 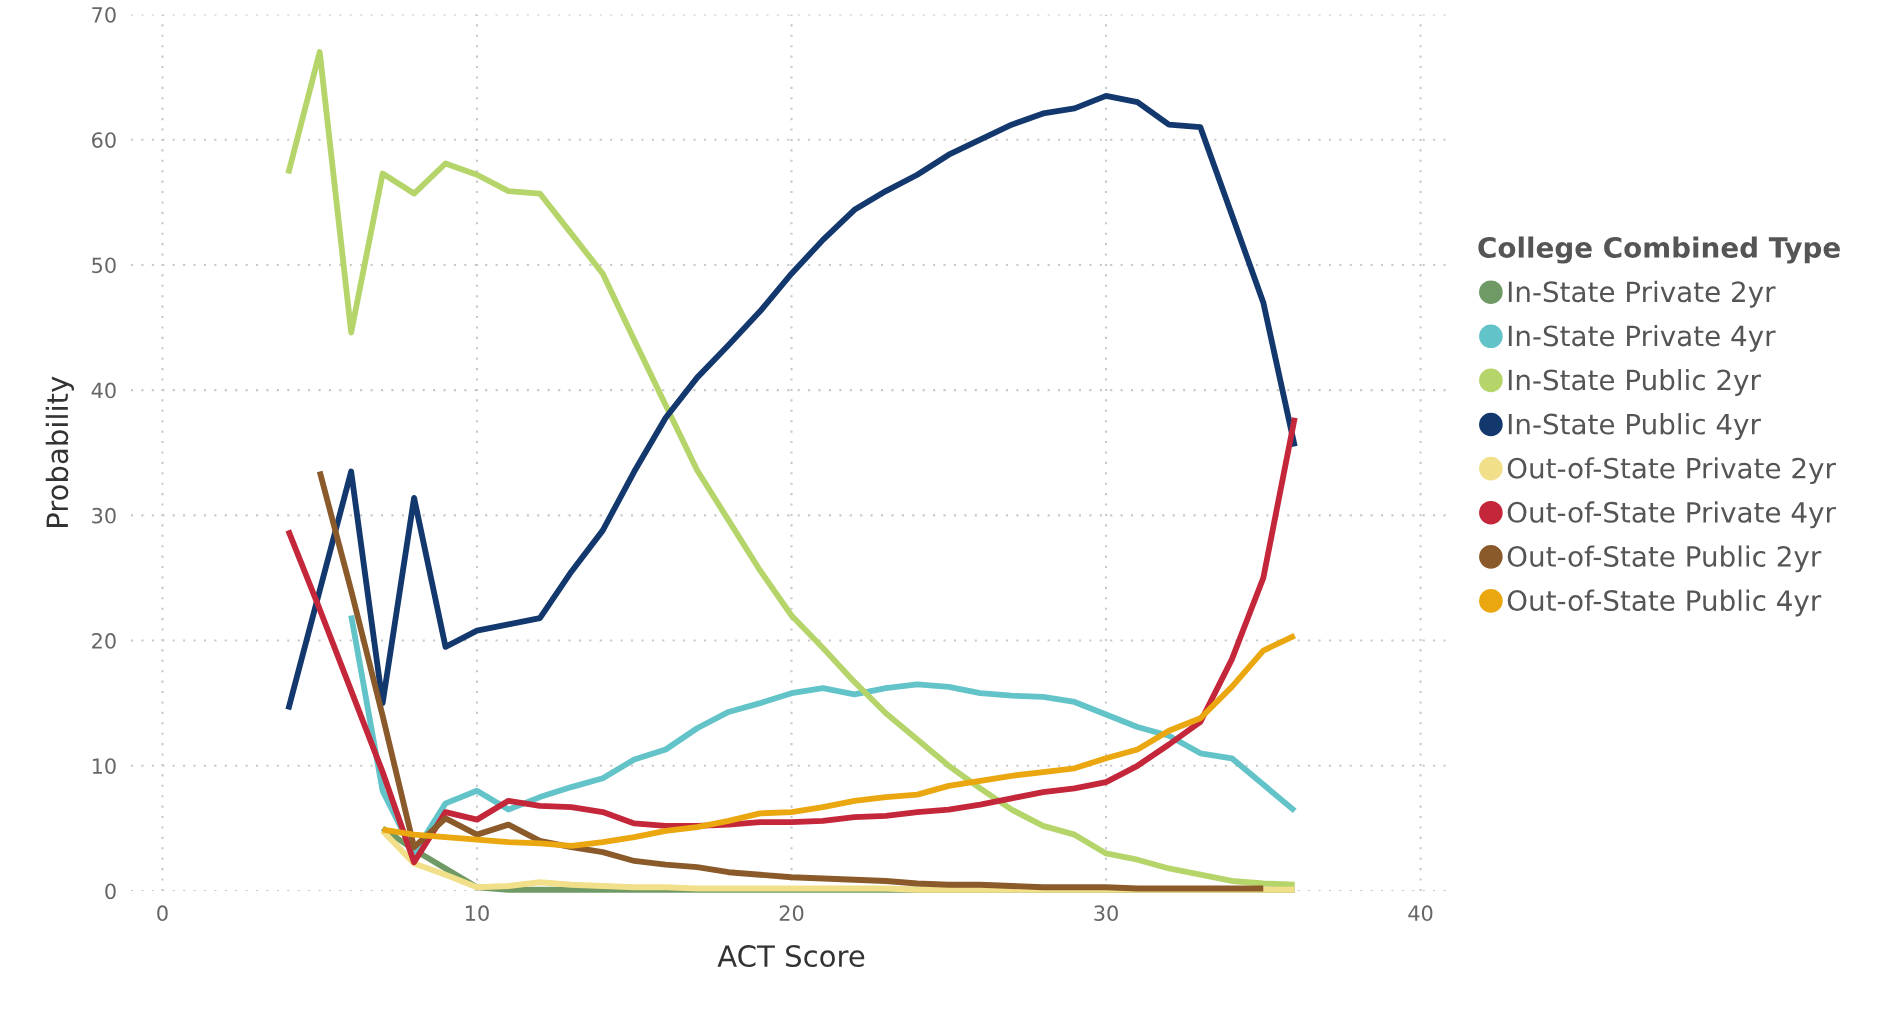 I want to click on y-tick-label: 70, so click(x=104, y=14).